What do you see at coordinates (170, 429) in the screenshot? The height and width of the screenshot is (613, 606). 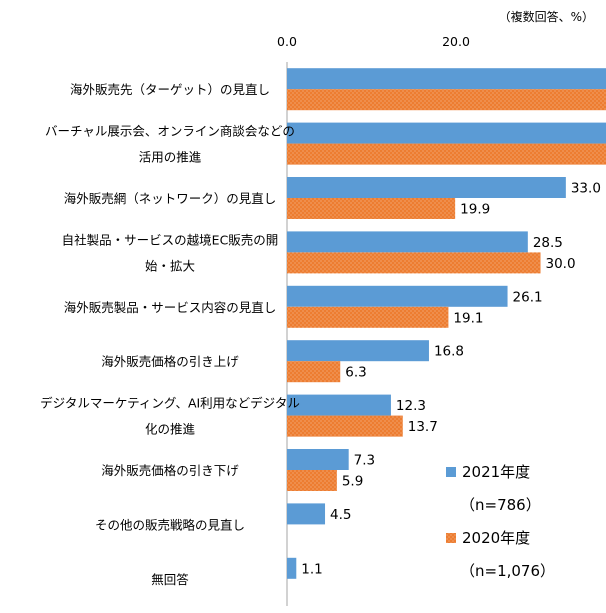 I see `category-label: 化の推進` at bounding box center [170, 429].